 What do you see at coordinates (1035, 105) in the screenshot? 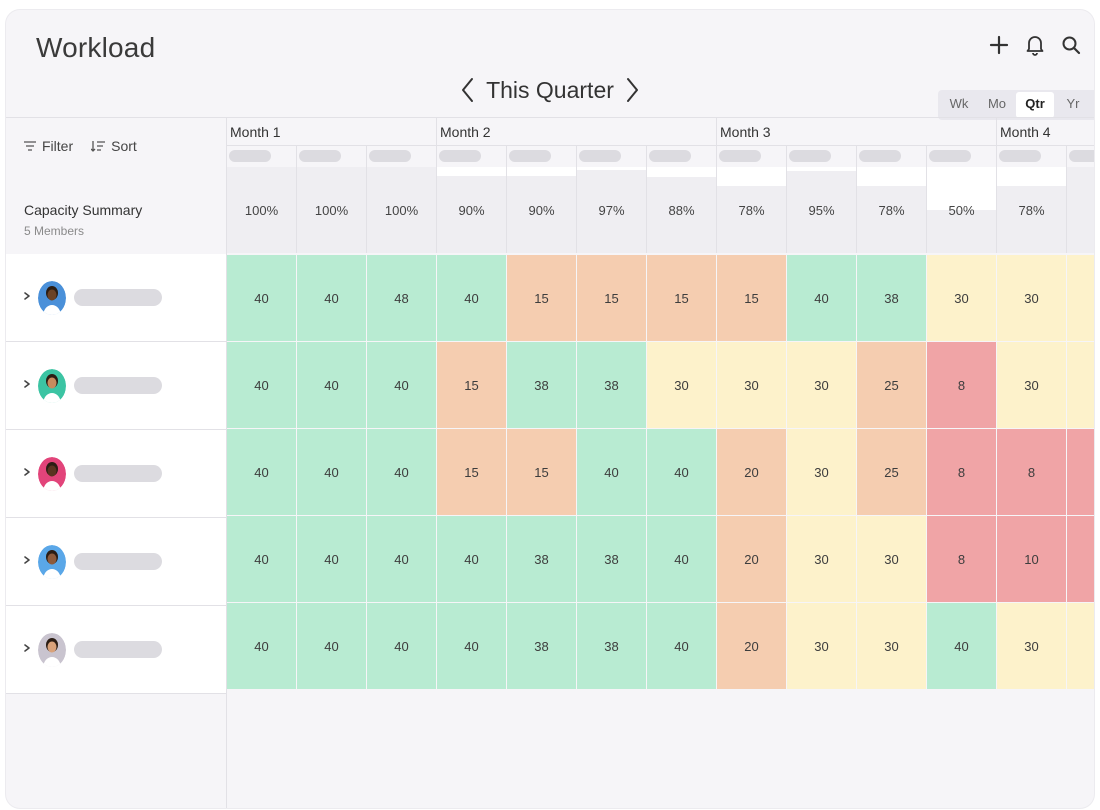
I see `scale-option-quarter: Qtr` at bounding box center [1035, 105].